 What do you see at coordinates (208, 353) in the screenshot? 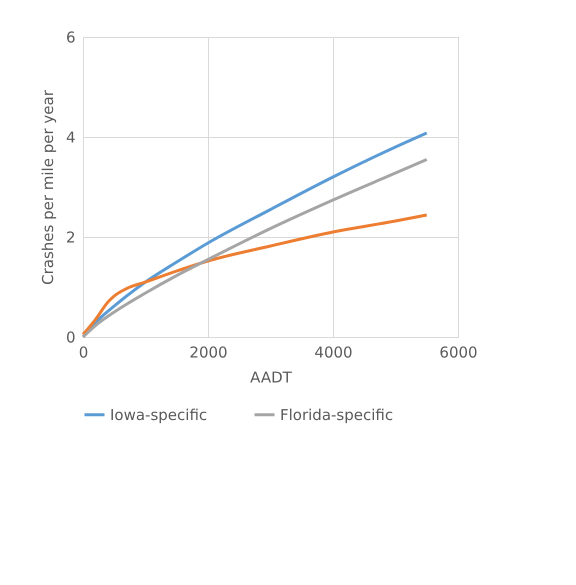
I see `x-tick-label: 2000` at bounding box center [208, 353].